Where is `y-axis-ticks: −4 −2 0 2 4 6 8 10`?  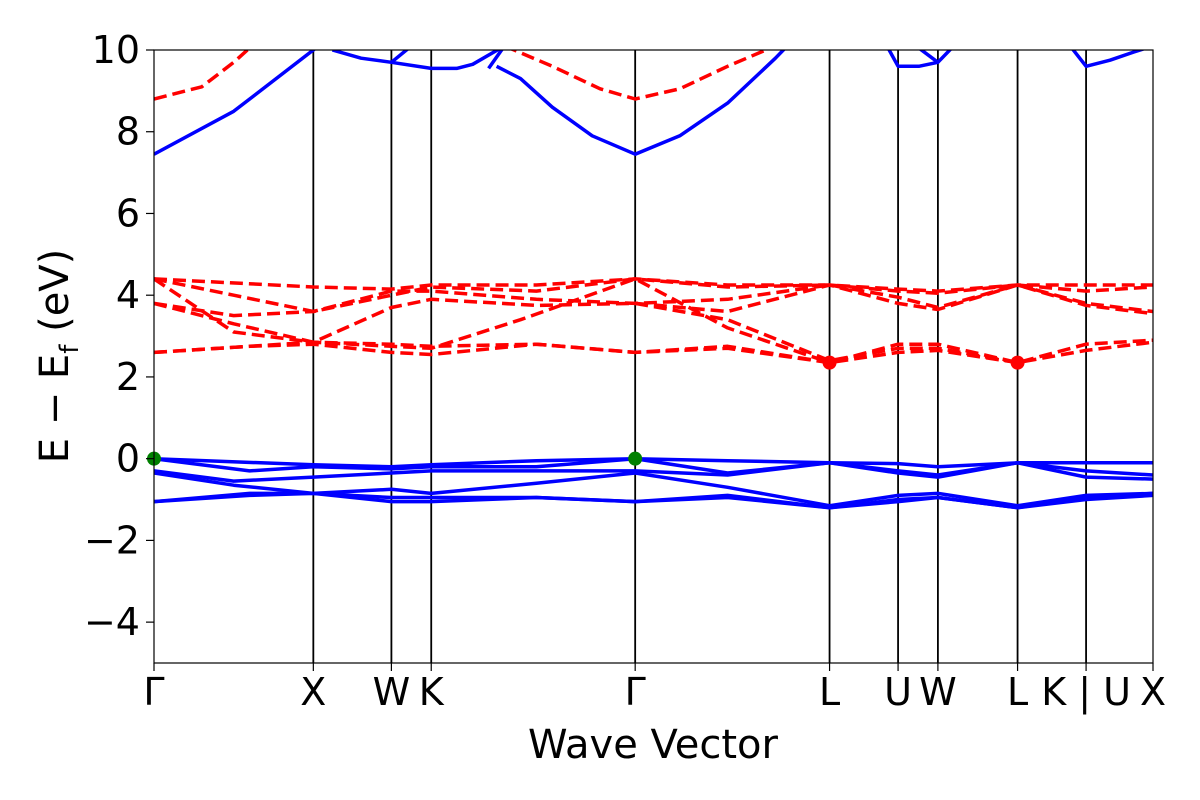
y-axis-ticks: −4 −2 0 2 4 6 8 10 is located at coordinates (119, 336).